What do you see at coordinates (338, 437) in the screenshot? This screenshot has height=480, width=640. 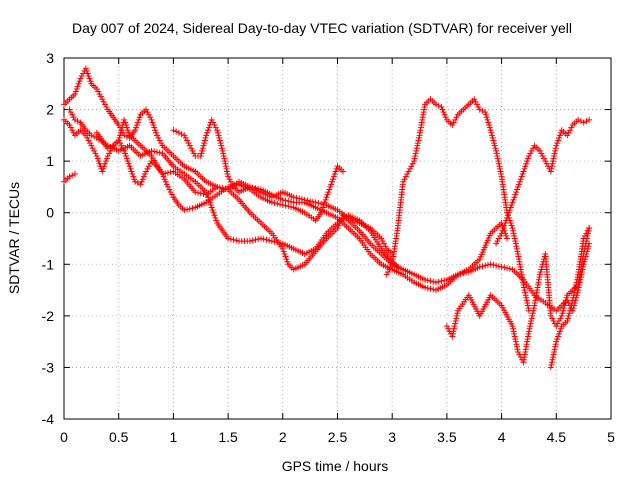 I see `x-tick-label: 2.5` at bounding box center [338, 437].